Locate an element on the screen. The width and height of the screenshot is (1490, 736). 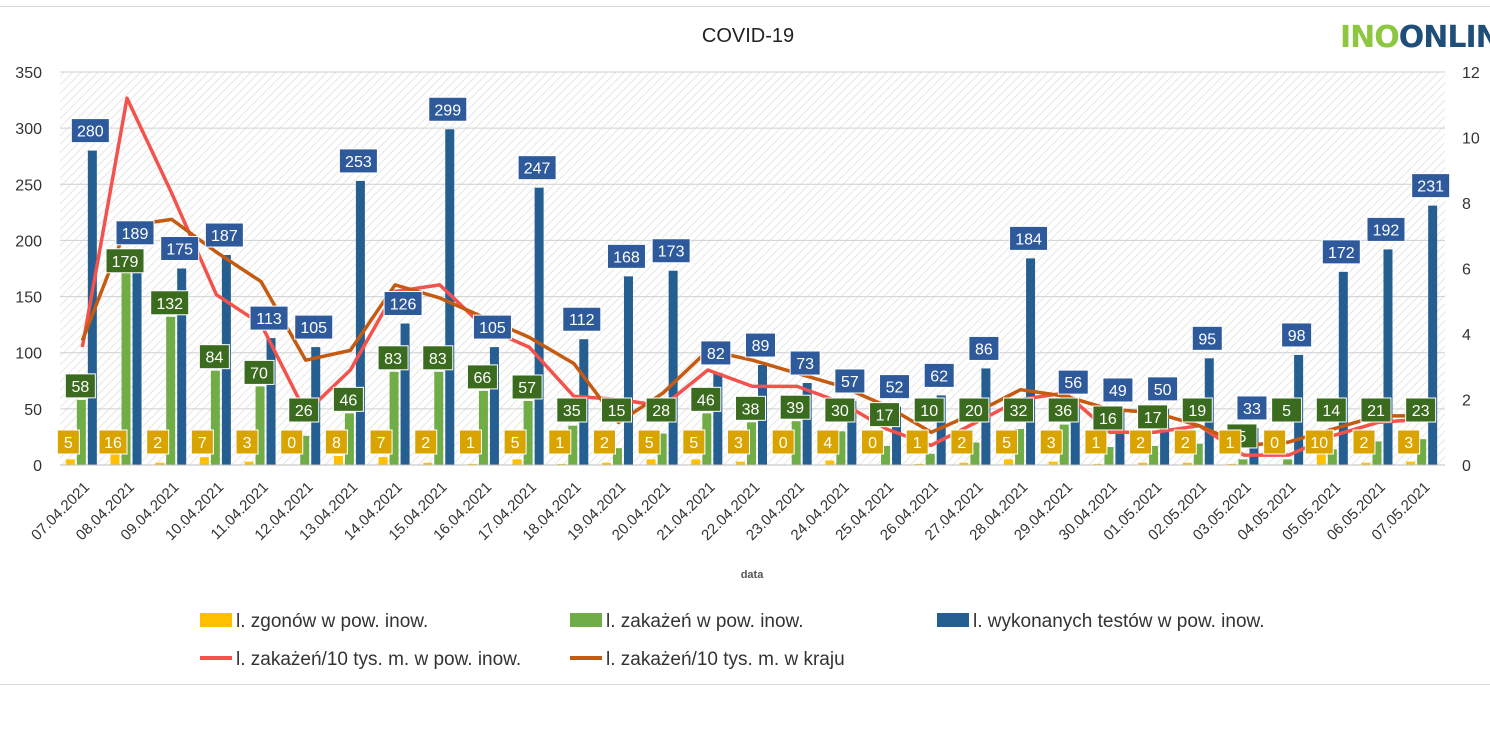
y-tick-label: 300 is located at coordinates (28, 129).